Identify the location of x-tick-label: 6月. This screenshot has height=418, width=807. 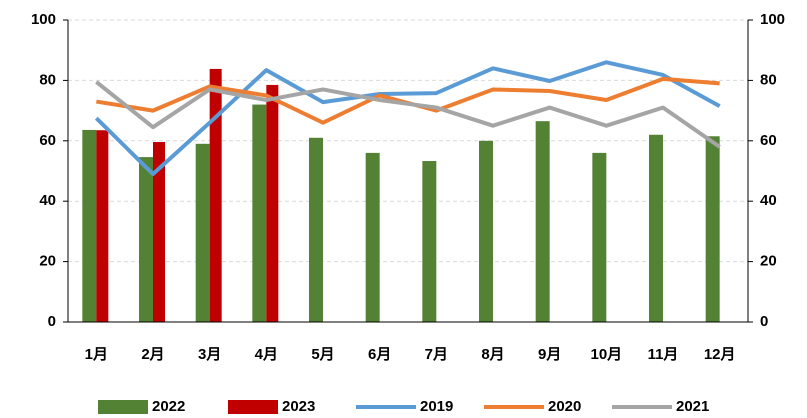
(379, 354).